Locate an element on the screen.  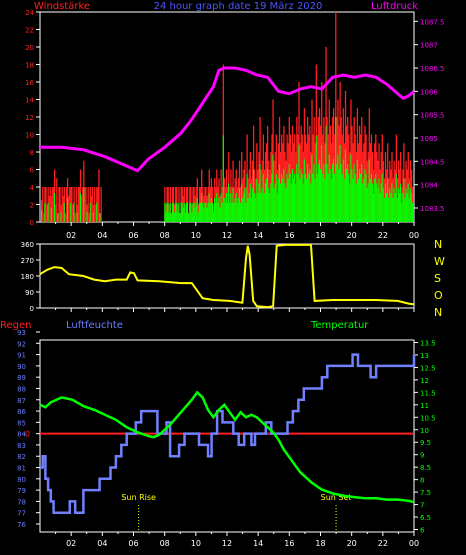
temp-y-label: 10.5 is located at coordinates (428, 418).